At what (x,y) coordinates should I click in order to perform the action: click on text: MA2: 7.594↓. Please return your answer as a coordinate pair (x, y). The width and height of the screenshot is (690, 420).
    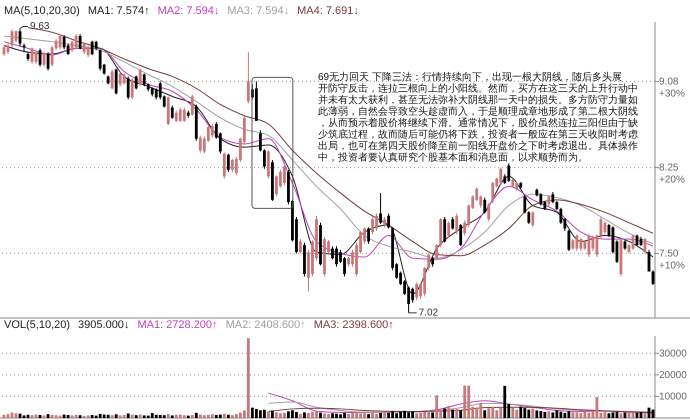
    Looking at the image, I should click on (189, 11).